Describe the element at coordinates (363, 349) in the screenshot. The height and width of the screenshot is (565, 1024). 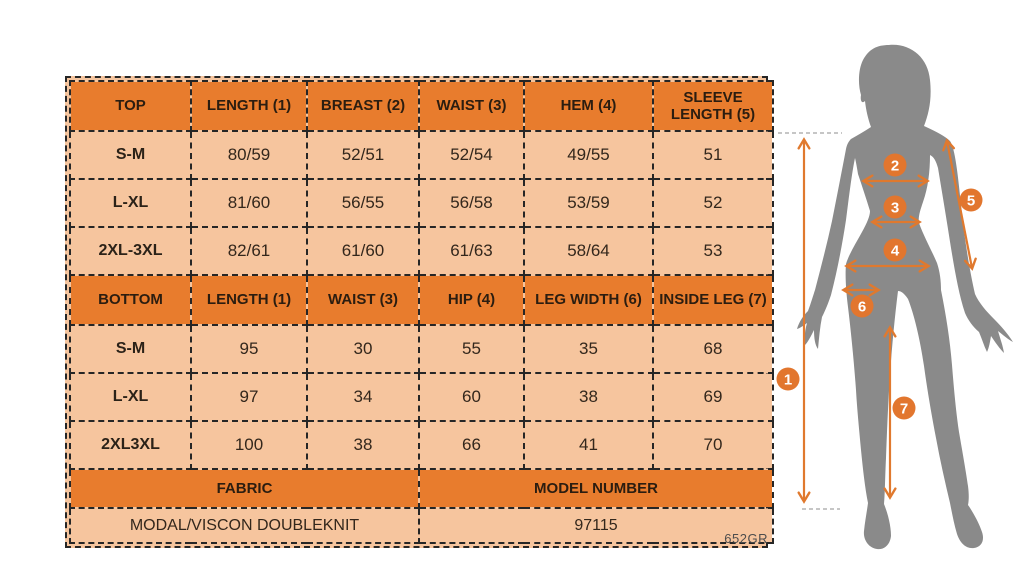
I see `value-cell: 30` at that location.